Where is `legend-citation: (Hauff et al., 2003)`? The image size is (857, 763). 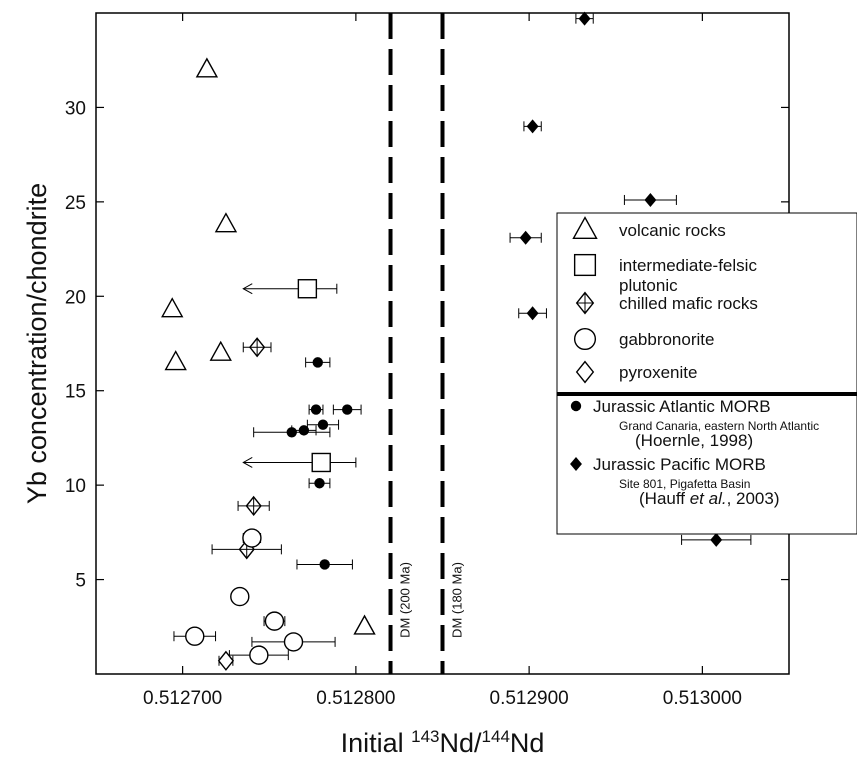 legend-citation: (Hauff et al., 2003) is located at coordinates (709, 498).